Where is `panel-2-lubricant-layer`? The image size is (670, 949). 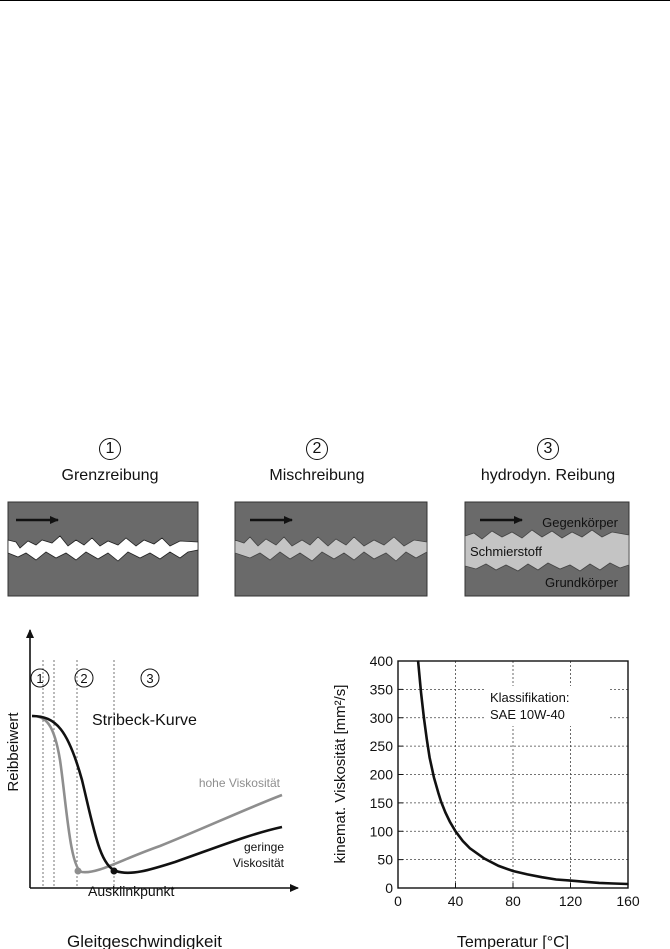 panel-2-lubricant-layer is located at coordinates (331, 549).